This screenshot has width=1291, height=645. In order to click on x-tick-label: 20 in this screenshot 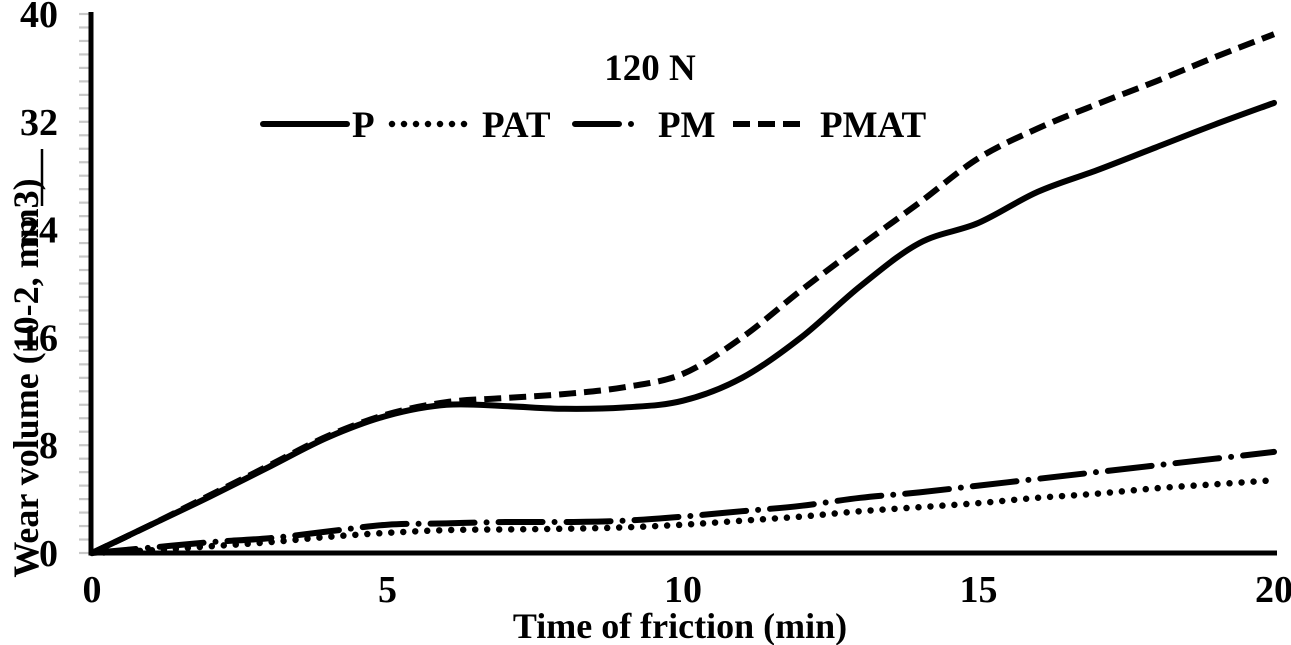, I will do `click(1273, 590)`.